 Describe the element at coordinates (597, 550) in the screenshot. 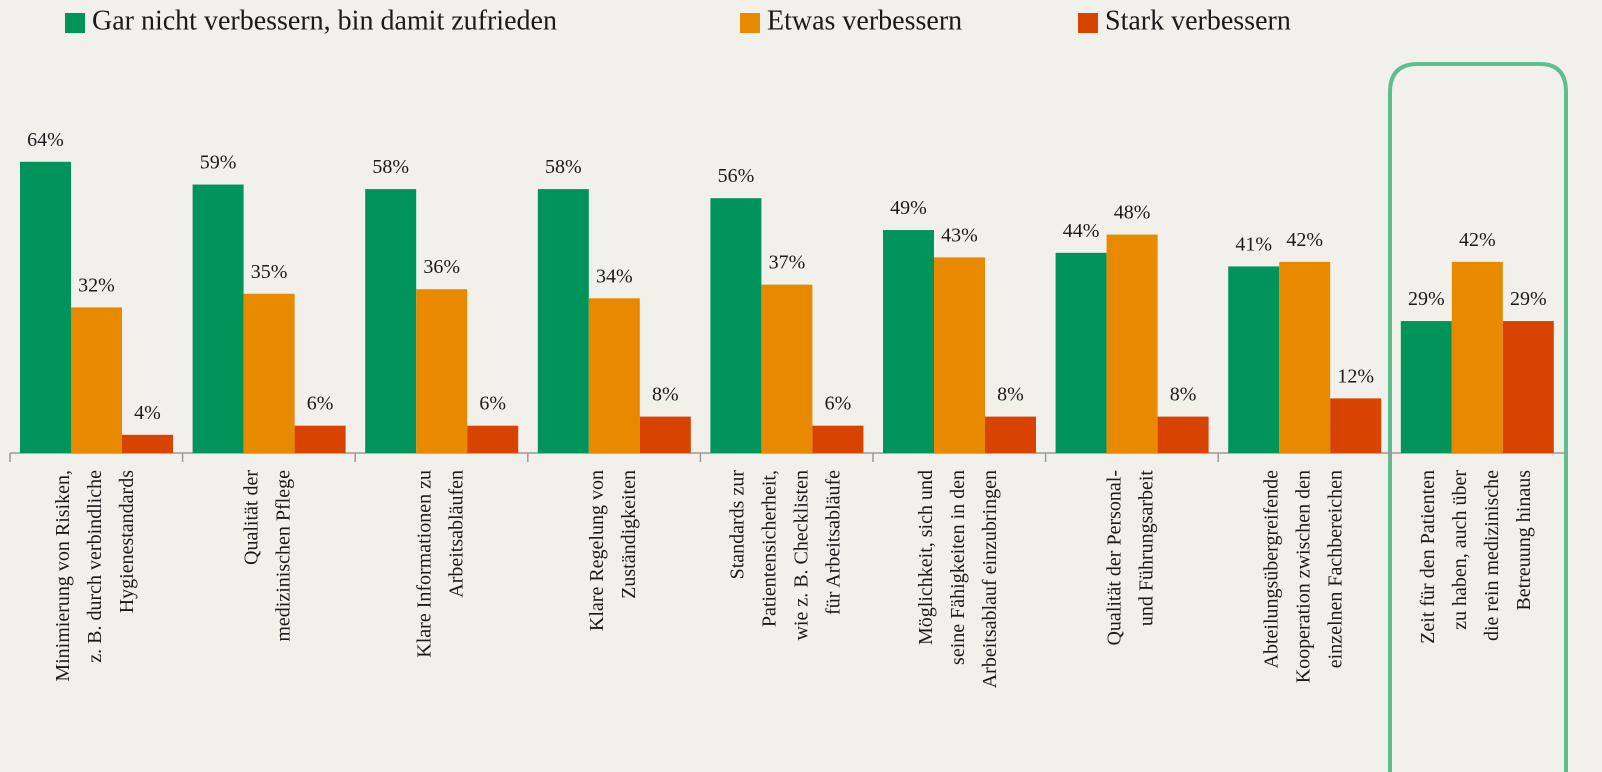

I see `category-label: Klare Regelung von` at that location.